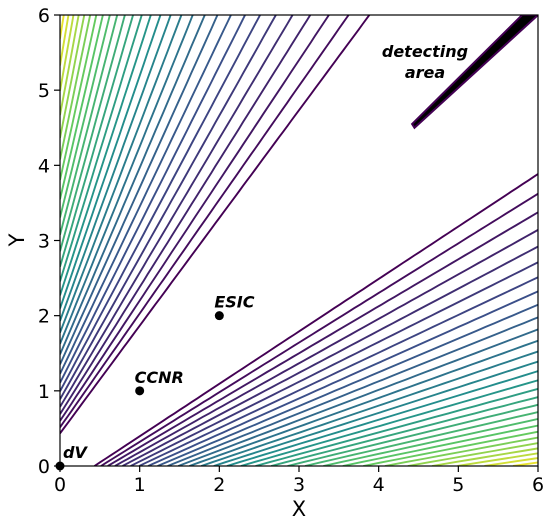 This screenshot has width=547, height=521. What do you see at coordinates (44, 16) in the screenshot?
I see `y-tick-label-6: 6` at bounding box center [44, 16].